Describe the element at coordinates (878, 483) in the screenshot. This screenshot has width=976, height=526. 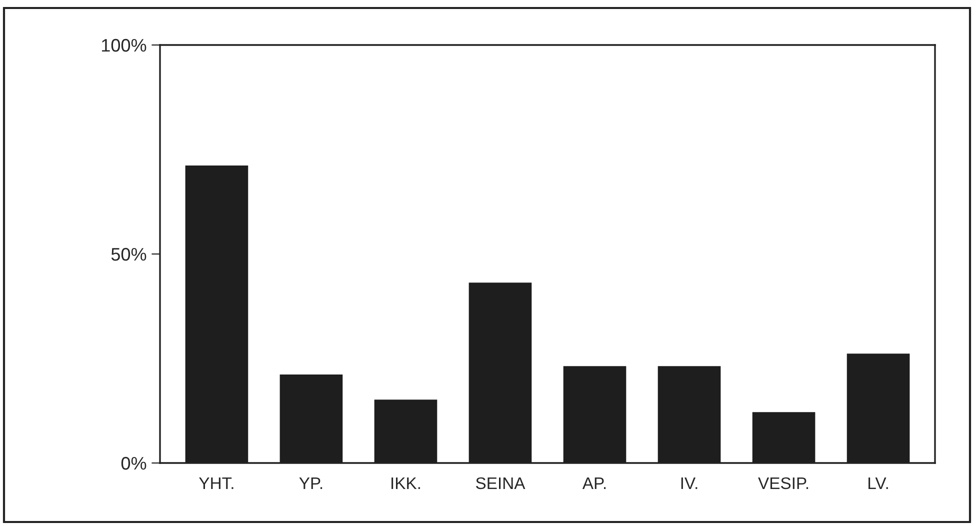
I see `x-tick-label: LV.` at that location.